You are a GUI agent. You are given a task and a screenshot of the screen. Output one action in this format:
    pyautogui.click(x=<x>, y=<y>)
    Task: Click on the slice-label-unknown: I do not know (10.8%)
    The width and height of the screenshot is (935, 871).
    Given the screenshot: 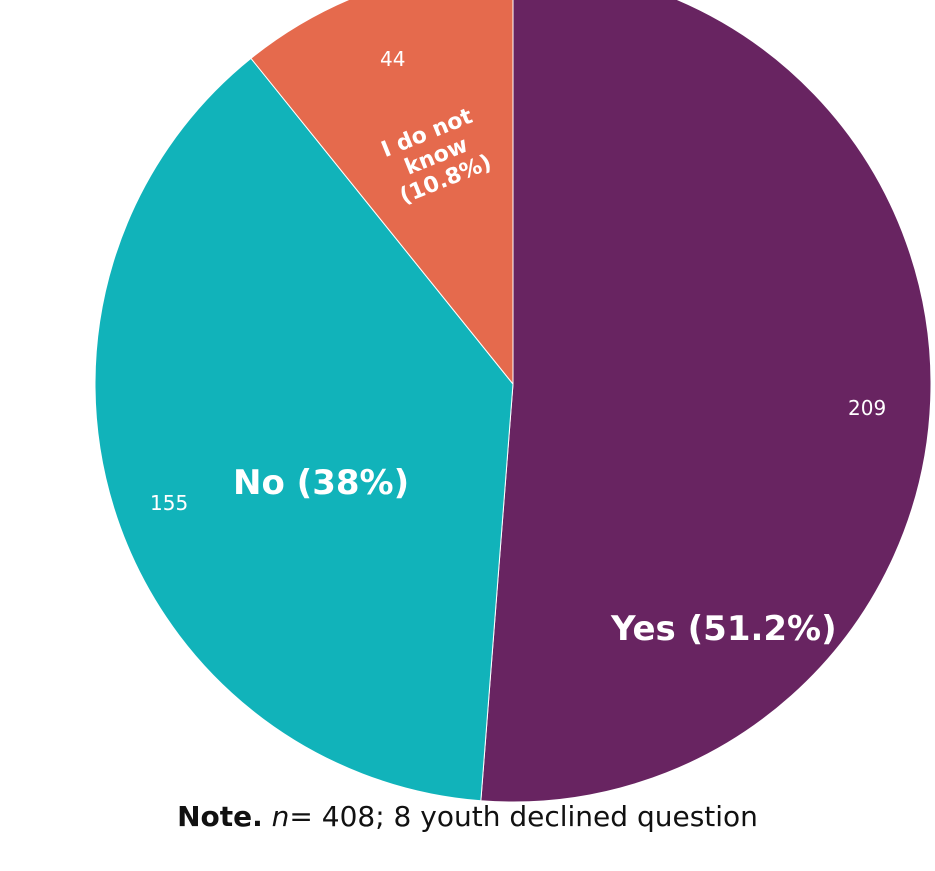 What is the action you would take?
    pyautogui.click(x=436, y=157)
    